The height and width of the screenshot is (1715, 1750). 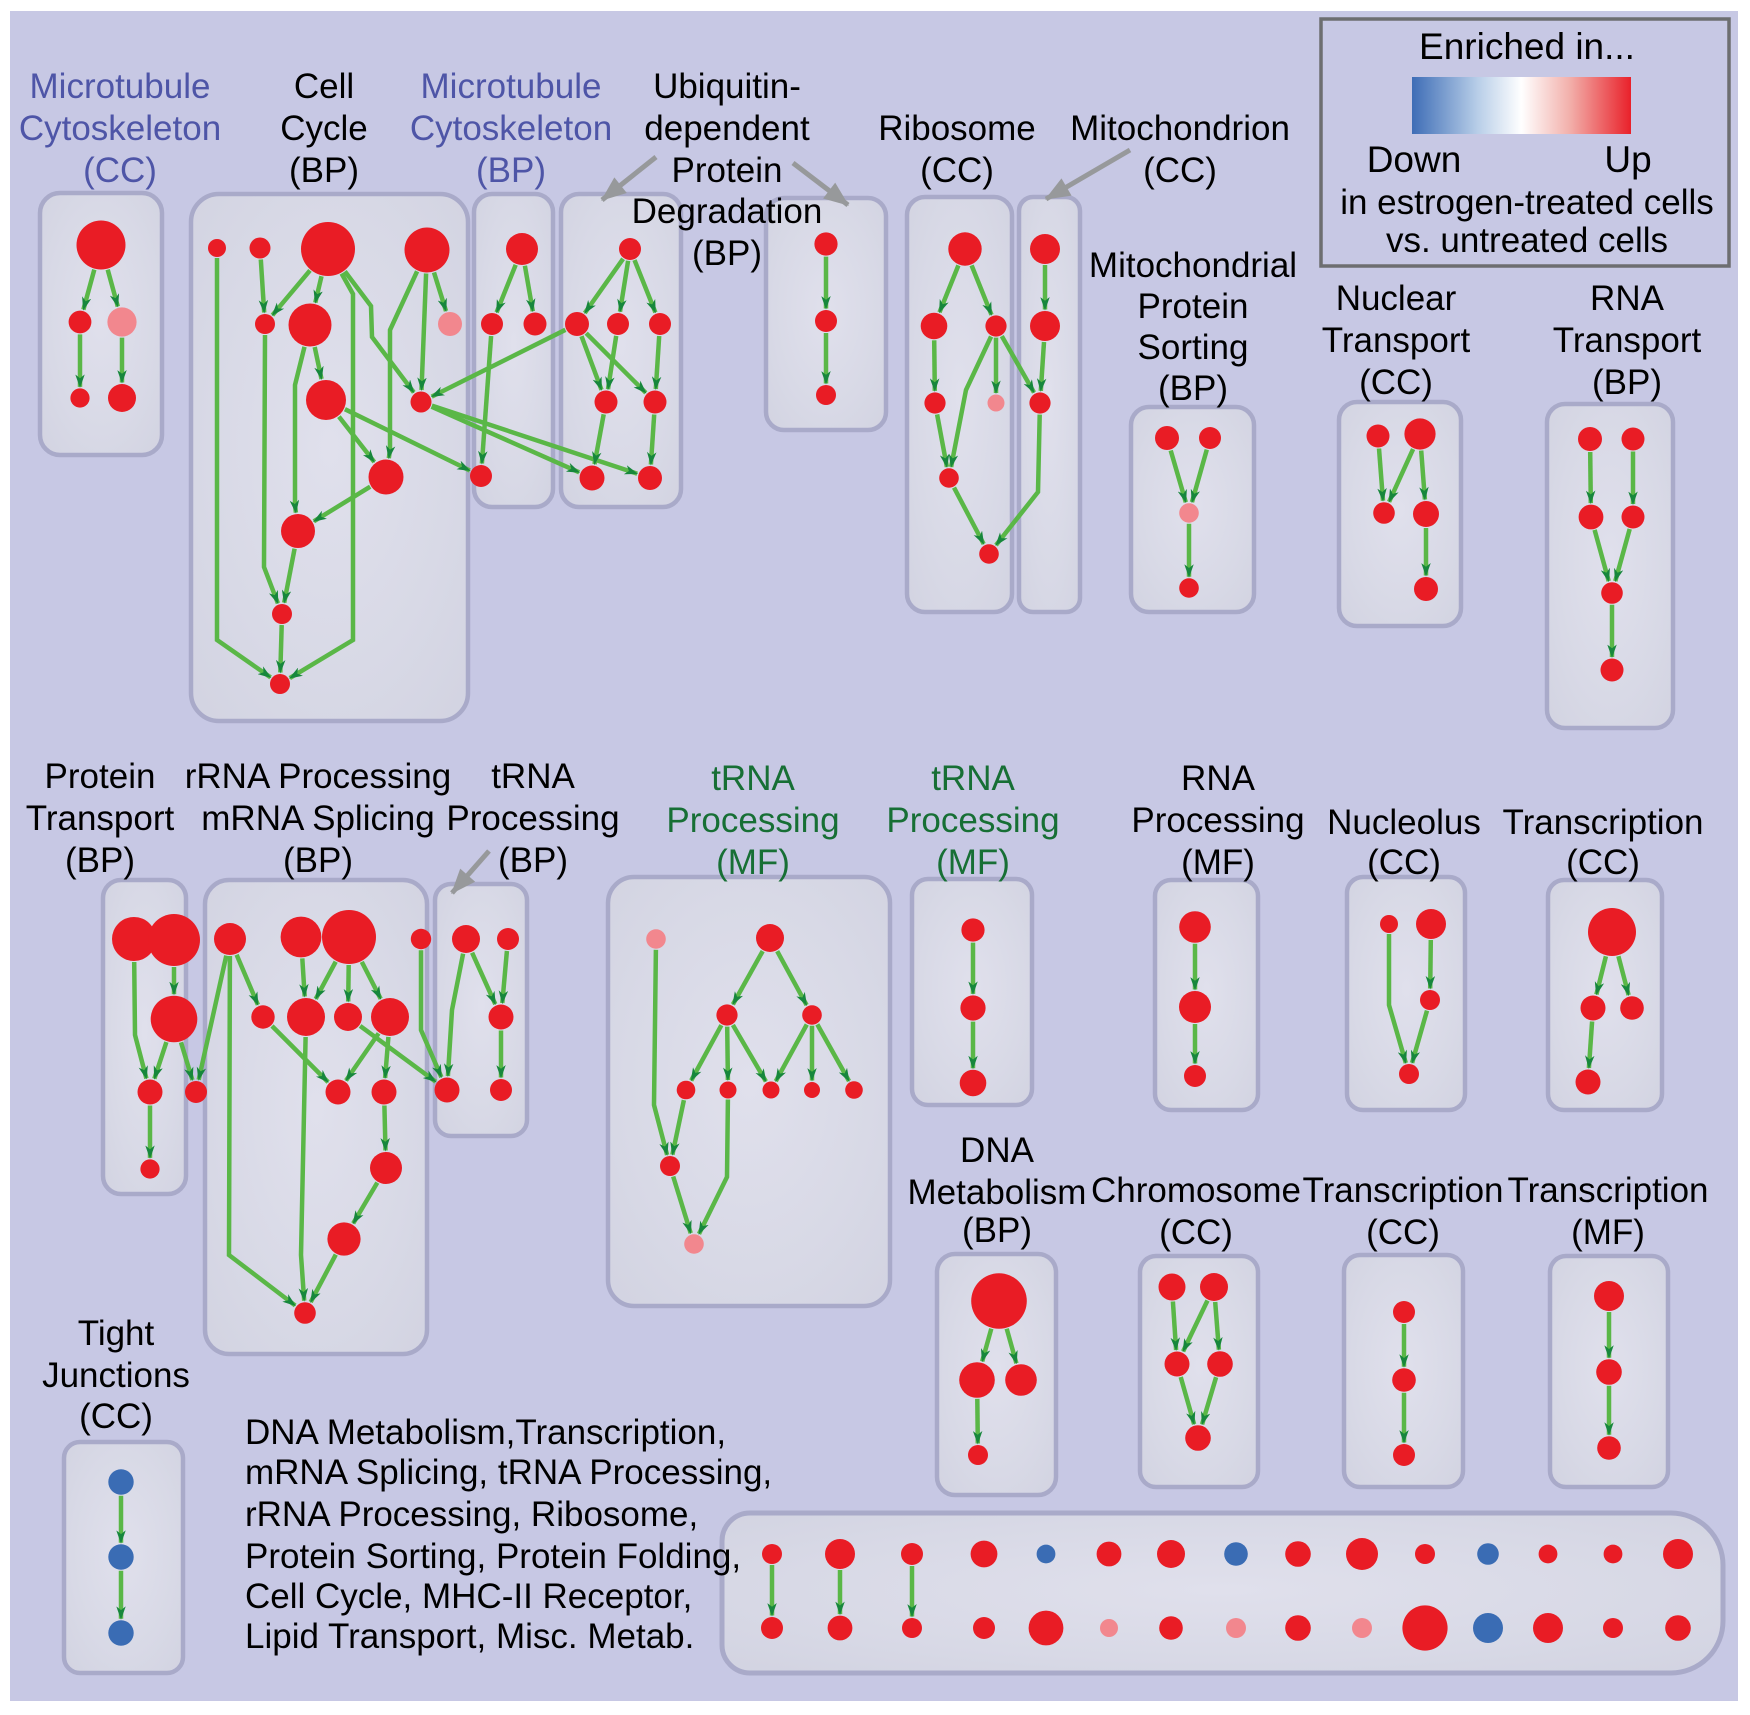 What do you see at coordinates (324, 86) in the screenshot?
I see `svg-text: Cell` at bounding box center [324, 86].